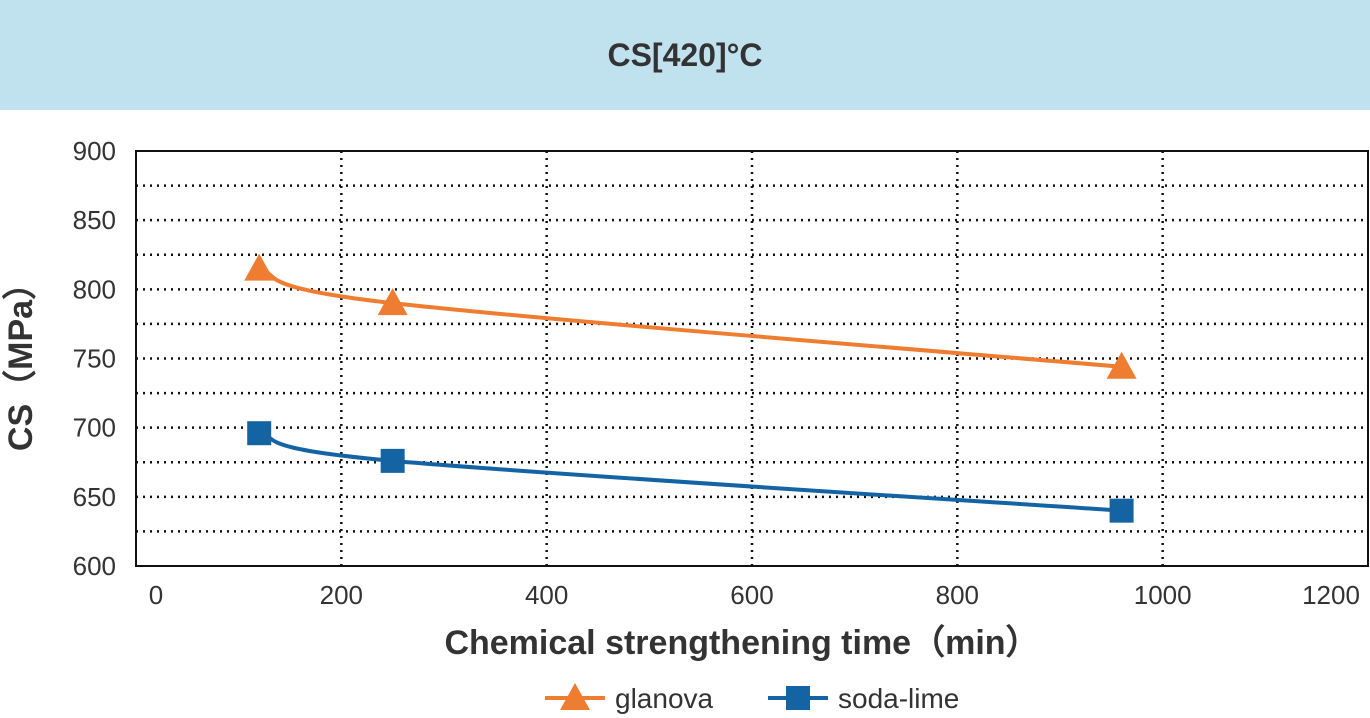 This screenshot has height=718, width=1370. What do you see at coordinates (94, 566) in the screenshot?
I see `y-tick-label: 600` at bounding box center [94, 566].